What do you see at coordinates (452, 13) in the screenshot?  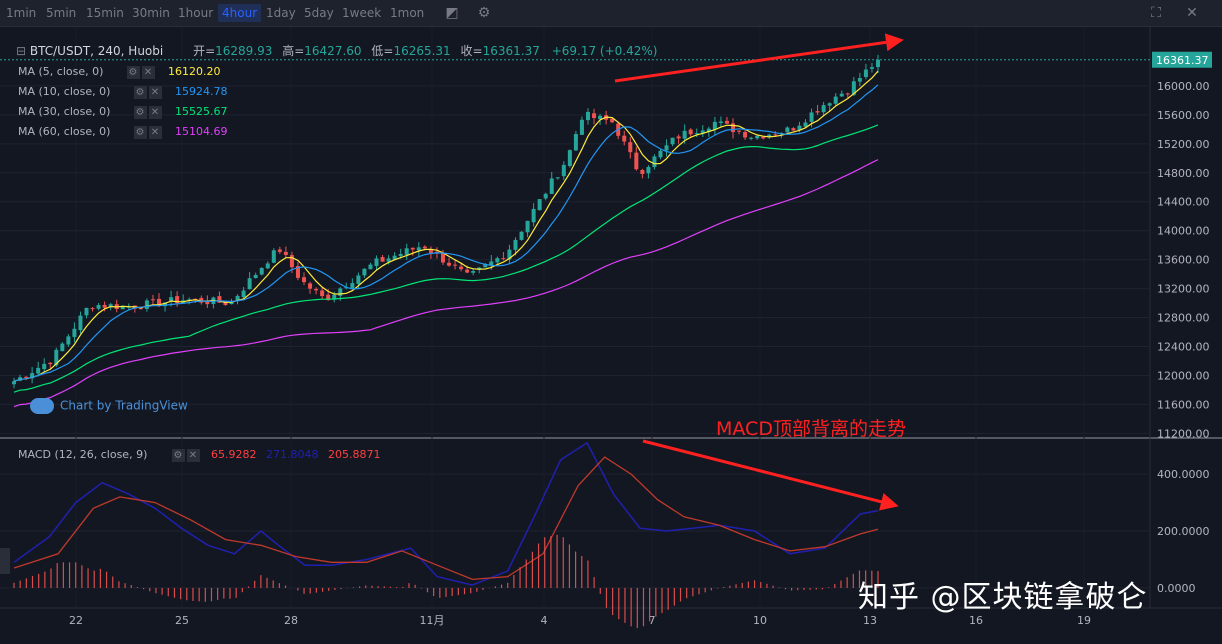 I see `indicators-icon: ◩` at bounding box center [452, 13].